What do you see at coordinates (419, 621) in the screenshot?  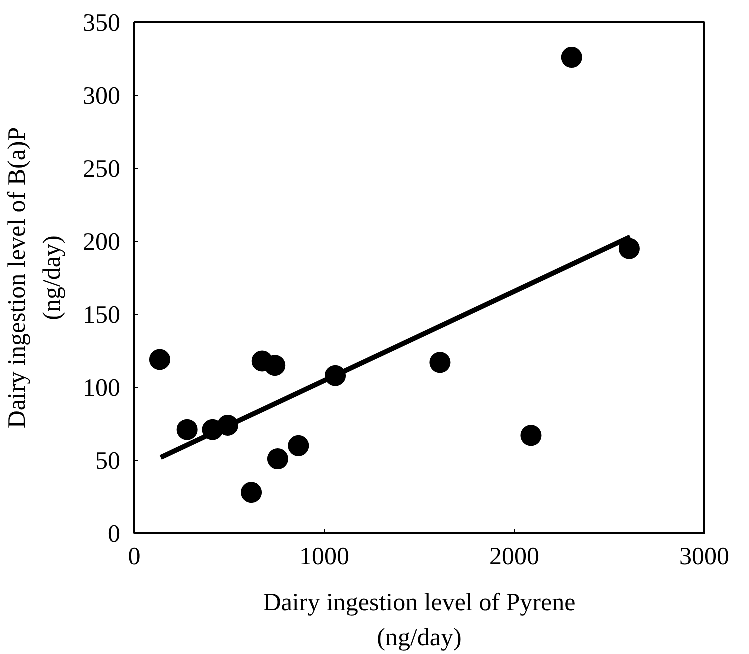 I see `x-axis-title: Dairy ingestion level of Pyrene (ng/day)` at bounding box center [419, 621].